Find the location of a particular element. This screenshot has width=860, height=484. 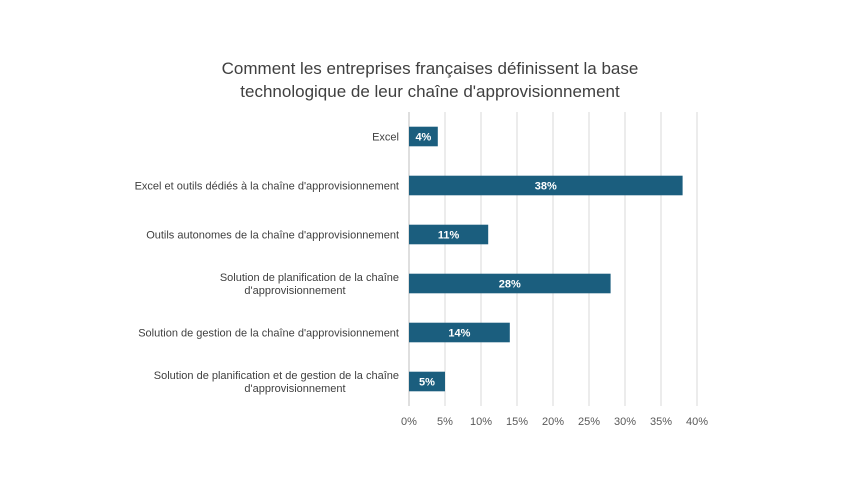

x-tick-labels: 0% 5% 10% 15% 20% 25% 30% 35% 40% is located at coordinates (554, 422).